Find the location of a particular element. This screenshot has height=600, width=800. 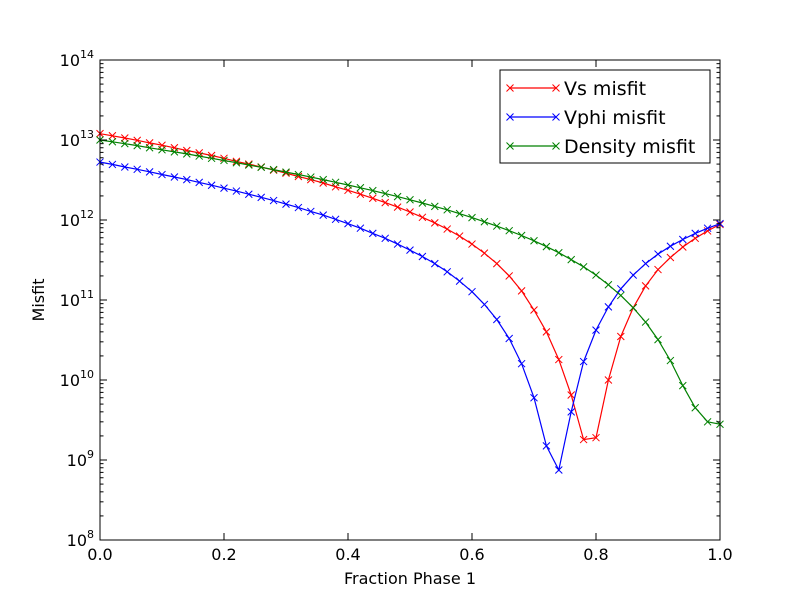

legend-label: Density misfit is located at coordinates (629, 147).